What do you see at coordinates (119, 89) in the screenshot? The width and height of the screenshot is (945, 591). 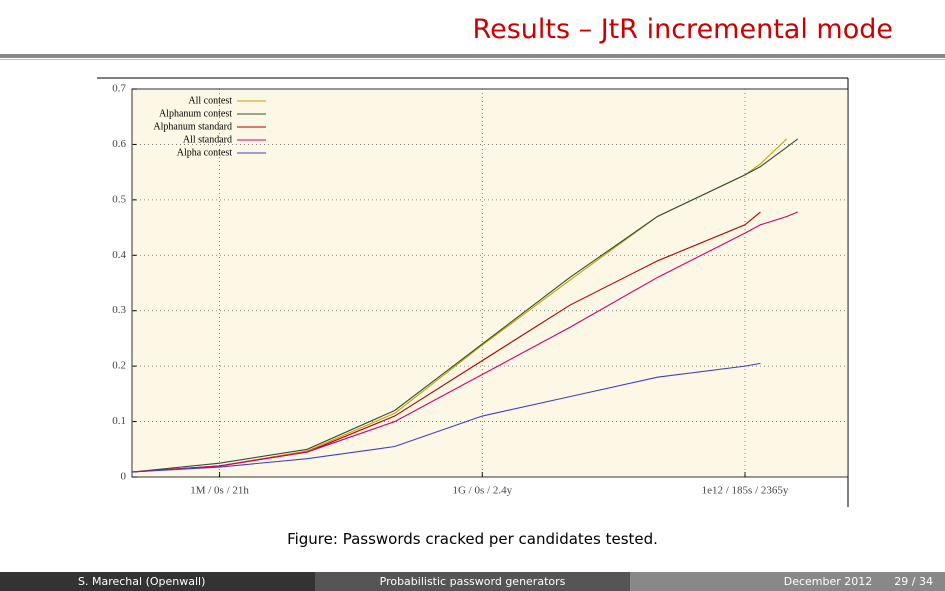 I see `y-tick-label: 0.7` at bounding box center [119, 89].